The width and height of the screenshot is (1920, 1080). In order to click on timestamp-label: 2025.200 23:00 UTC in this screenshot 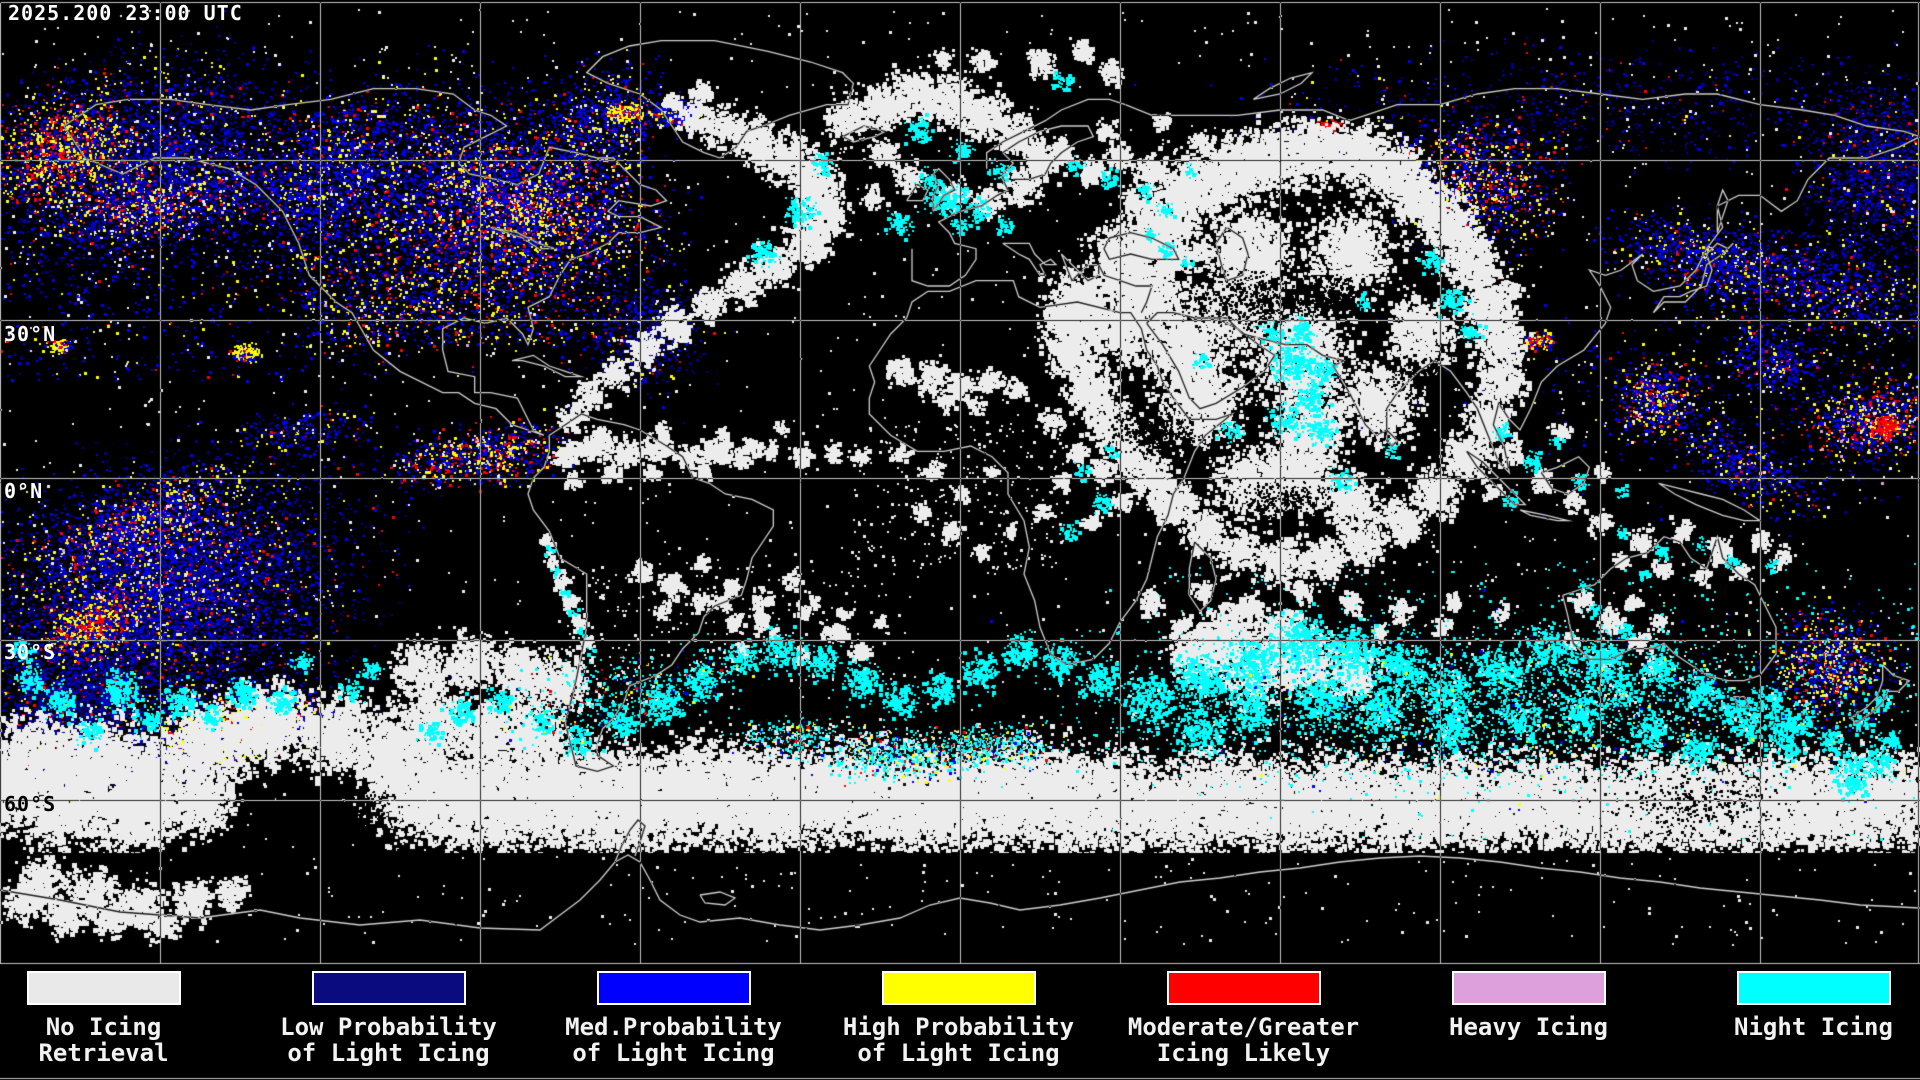, I will do `click(125, 13)`.